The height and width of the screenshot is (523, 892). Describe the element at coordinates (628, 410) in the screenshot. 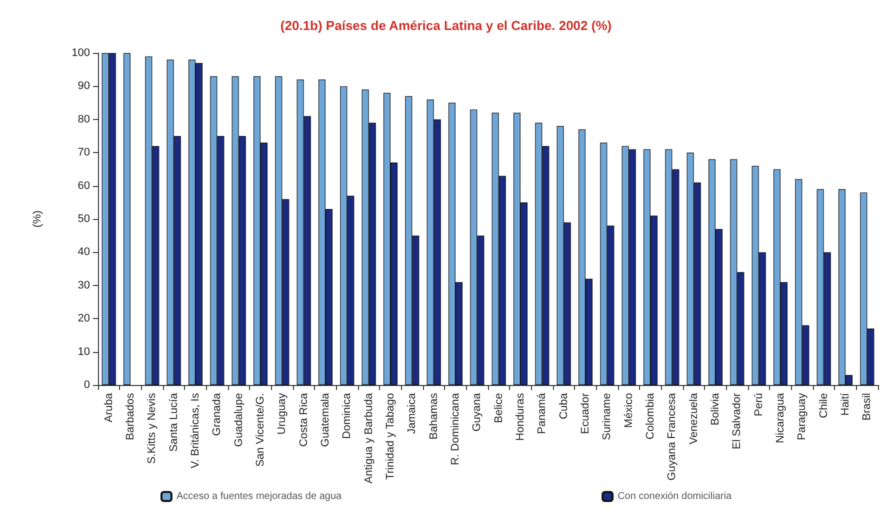

I see `x-tick-label: México` at that location.